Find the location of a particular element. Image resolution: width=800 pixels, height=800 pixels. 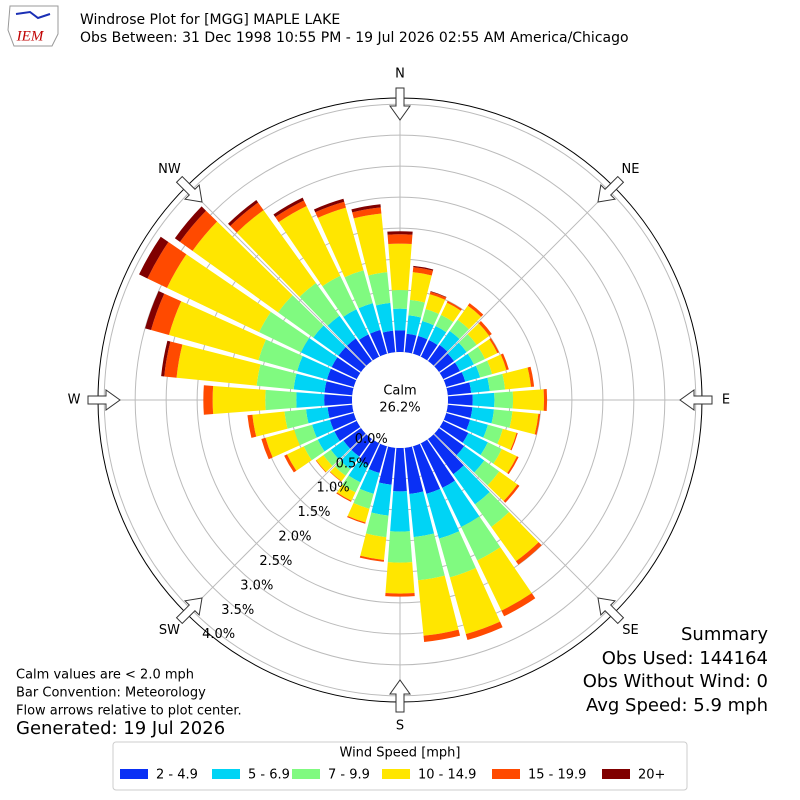

logo-text: IEM is located at coordinates (30, 36).